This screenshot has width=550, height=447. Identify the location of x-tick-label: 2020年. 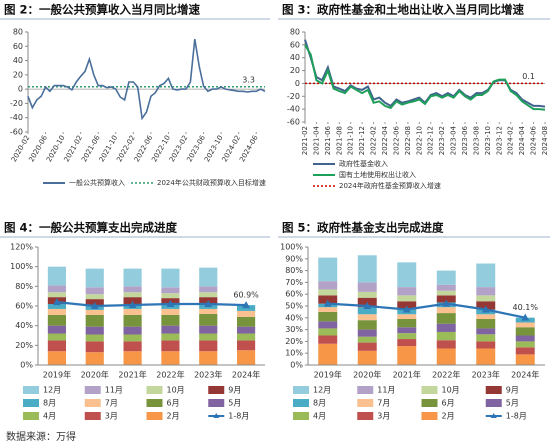
(367, 375).